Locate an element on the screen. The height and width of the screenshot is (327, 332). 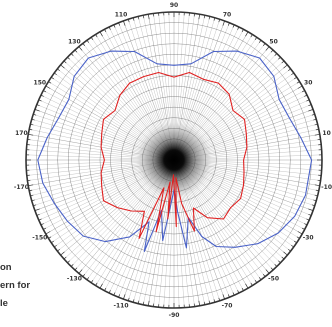
angle-tick-label: 10 is located at coordinates (326, 133).